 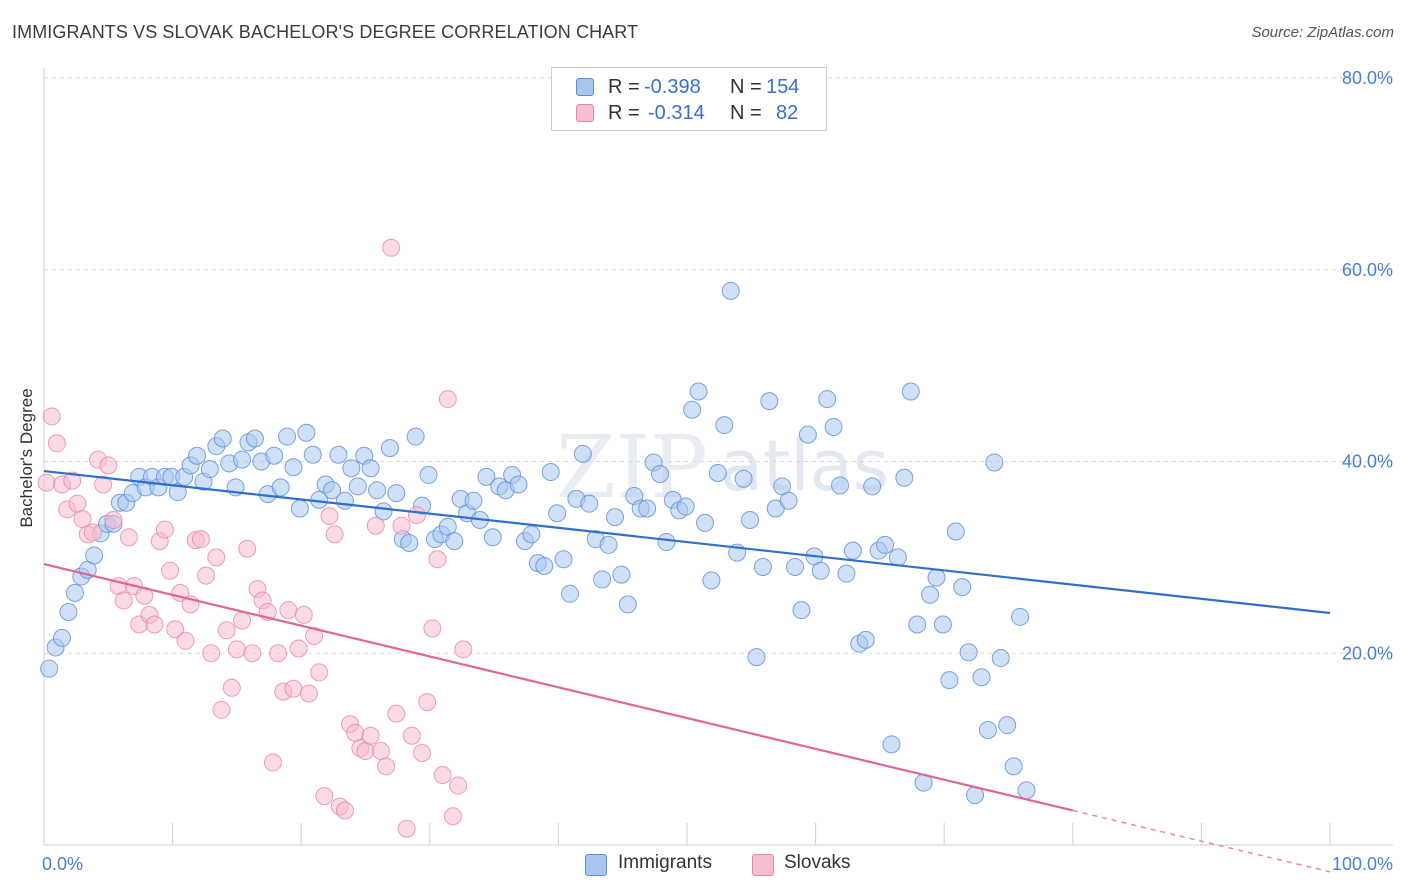 I want to click on y-tick-label: 80.0%, so click(x=1367, y=78).